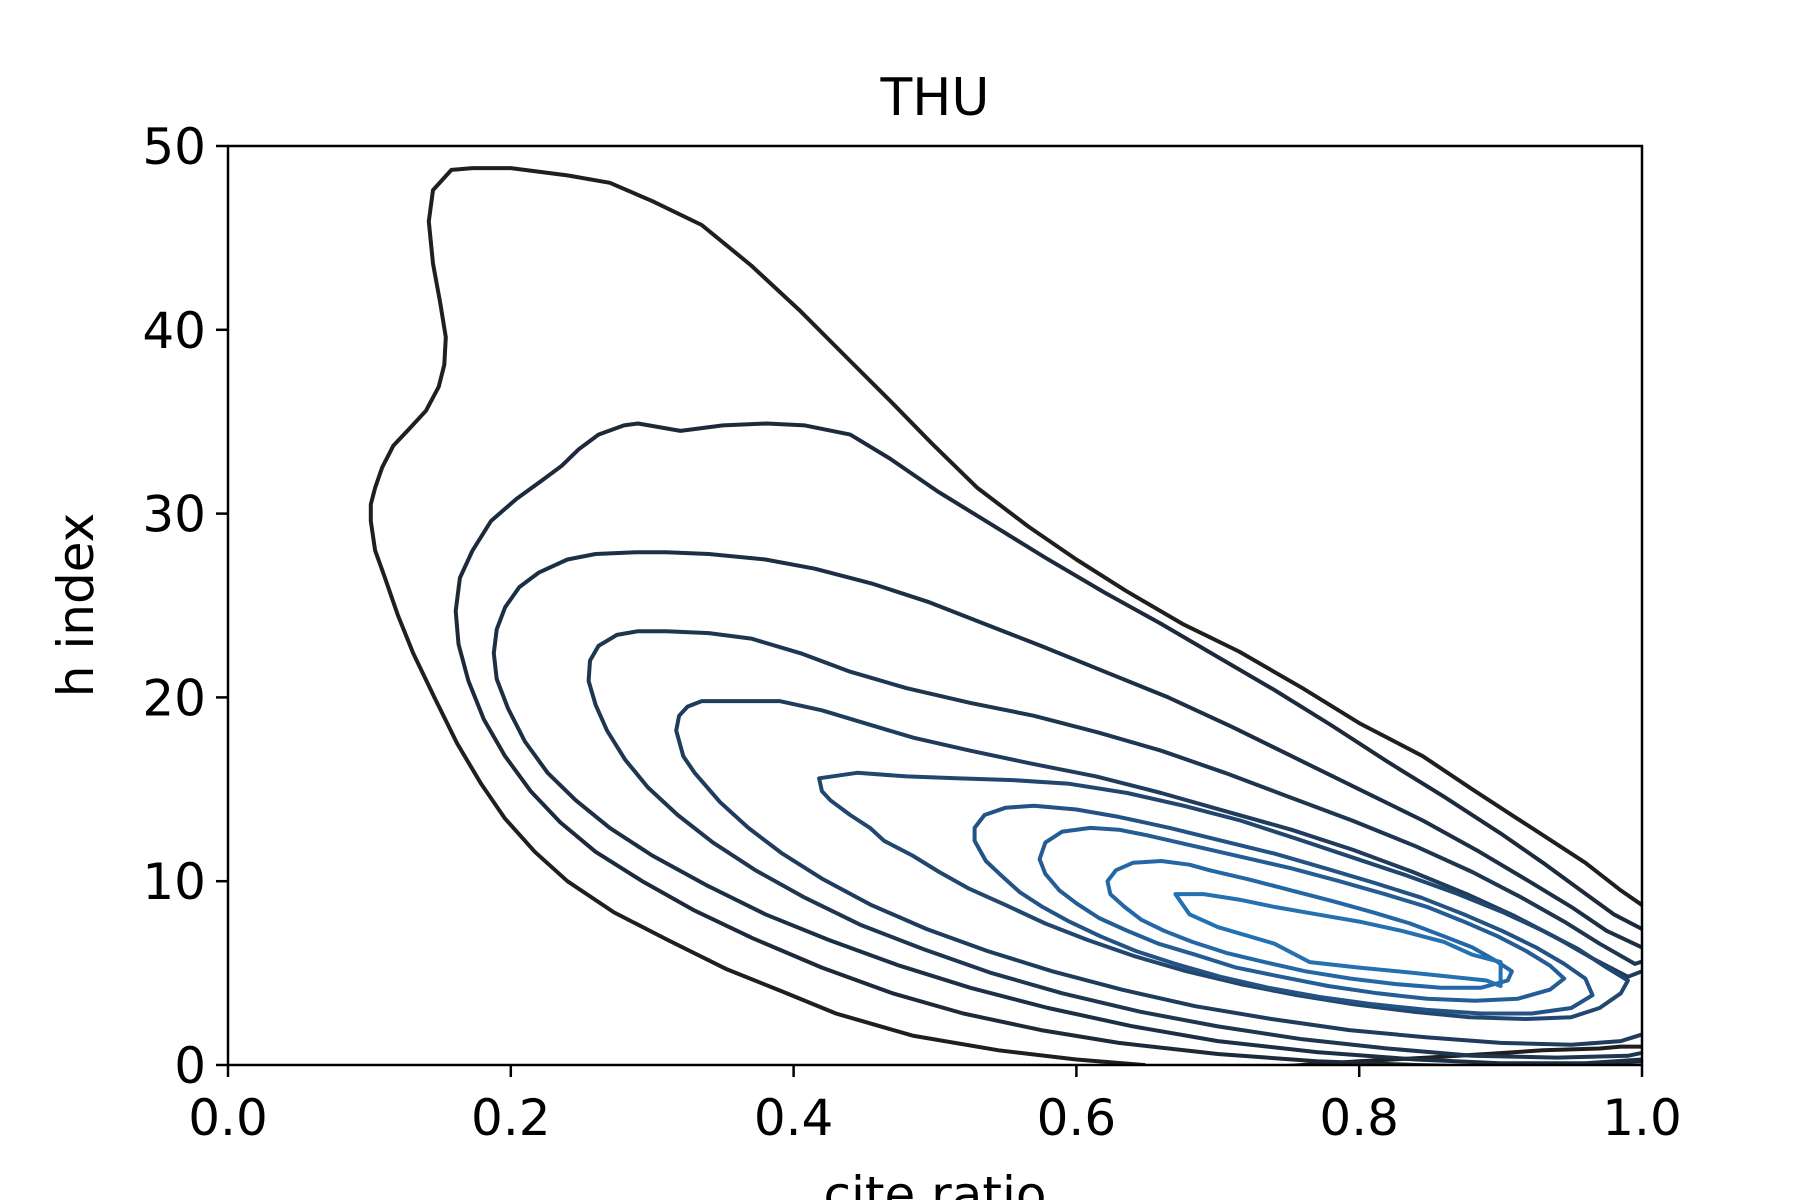 This screenshot has height=1200, width=1800. What do you see at coordinates (228, 1118) in the screenshot?
I see `x-tick-label: 0.0` at bounding box center [228, 1118].